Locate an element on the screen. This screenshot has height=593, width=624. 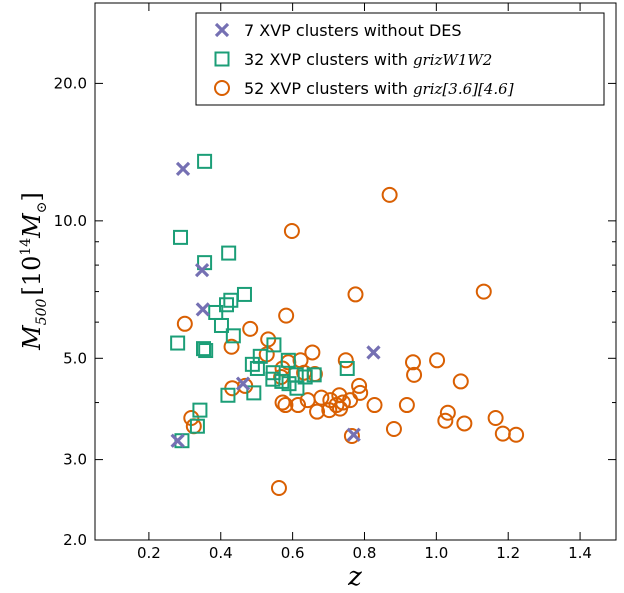
legend-marker-x is located at coordinates (222, 30).